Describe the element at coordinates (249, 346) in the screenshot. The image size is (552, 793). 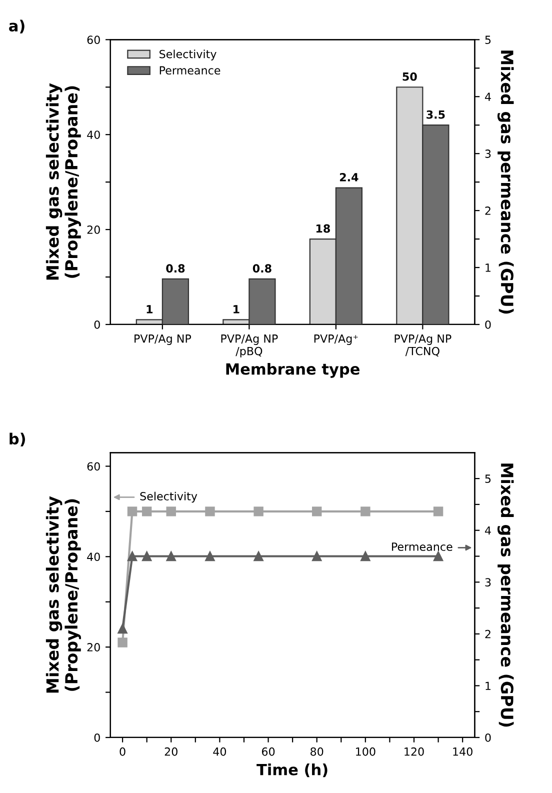
I see `x-tick-label: PVP/Ag NP /pBQ` at that location.